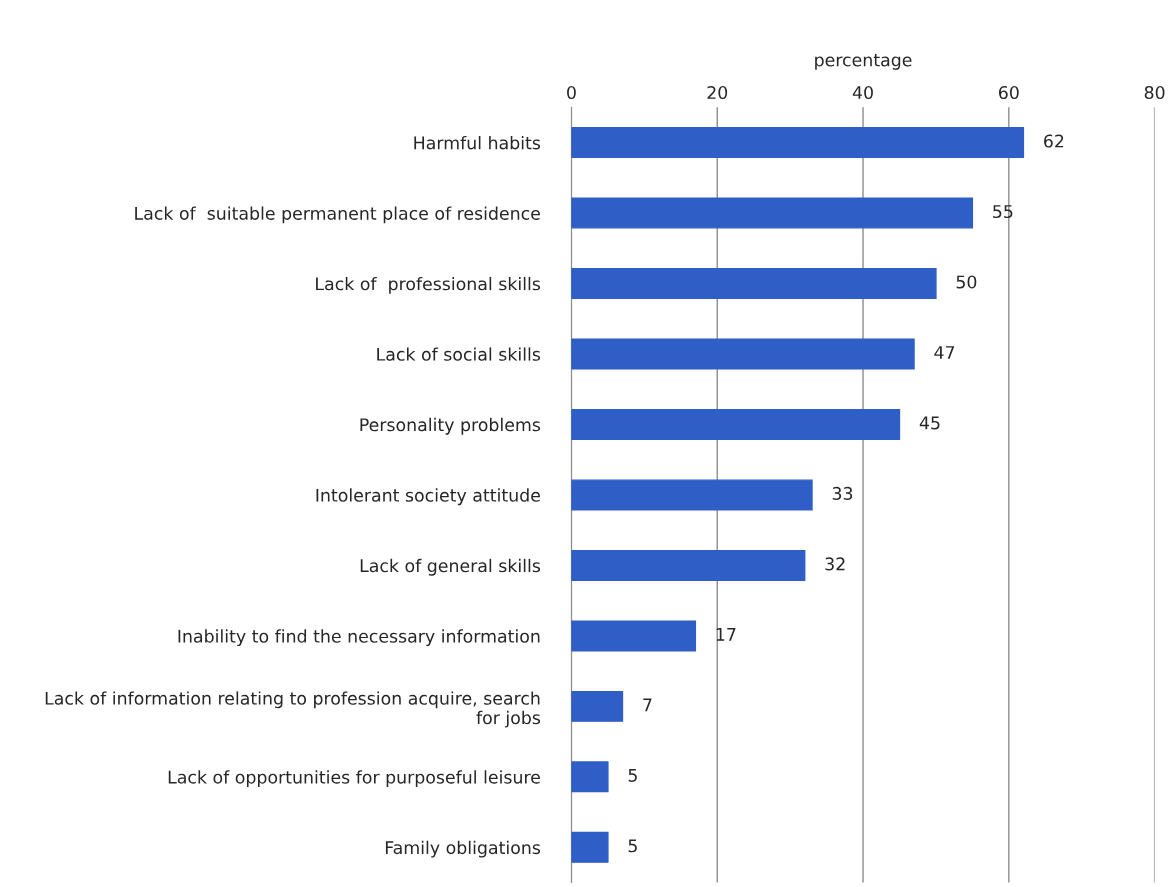 The width and height of the screenshot is (1171, 887). What do you see at coordinates (571, 92) in the screenshot?
I see `x-tick-label: 0` at bounding box center [571, 92].